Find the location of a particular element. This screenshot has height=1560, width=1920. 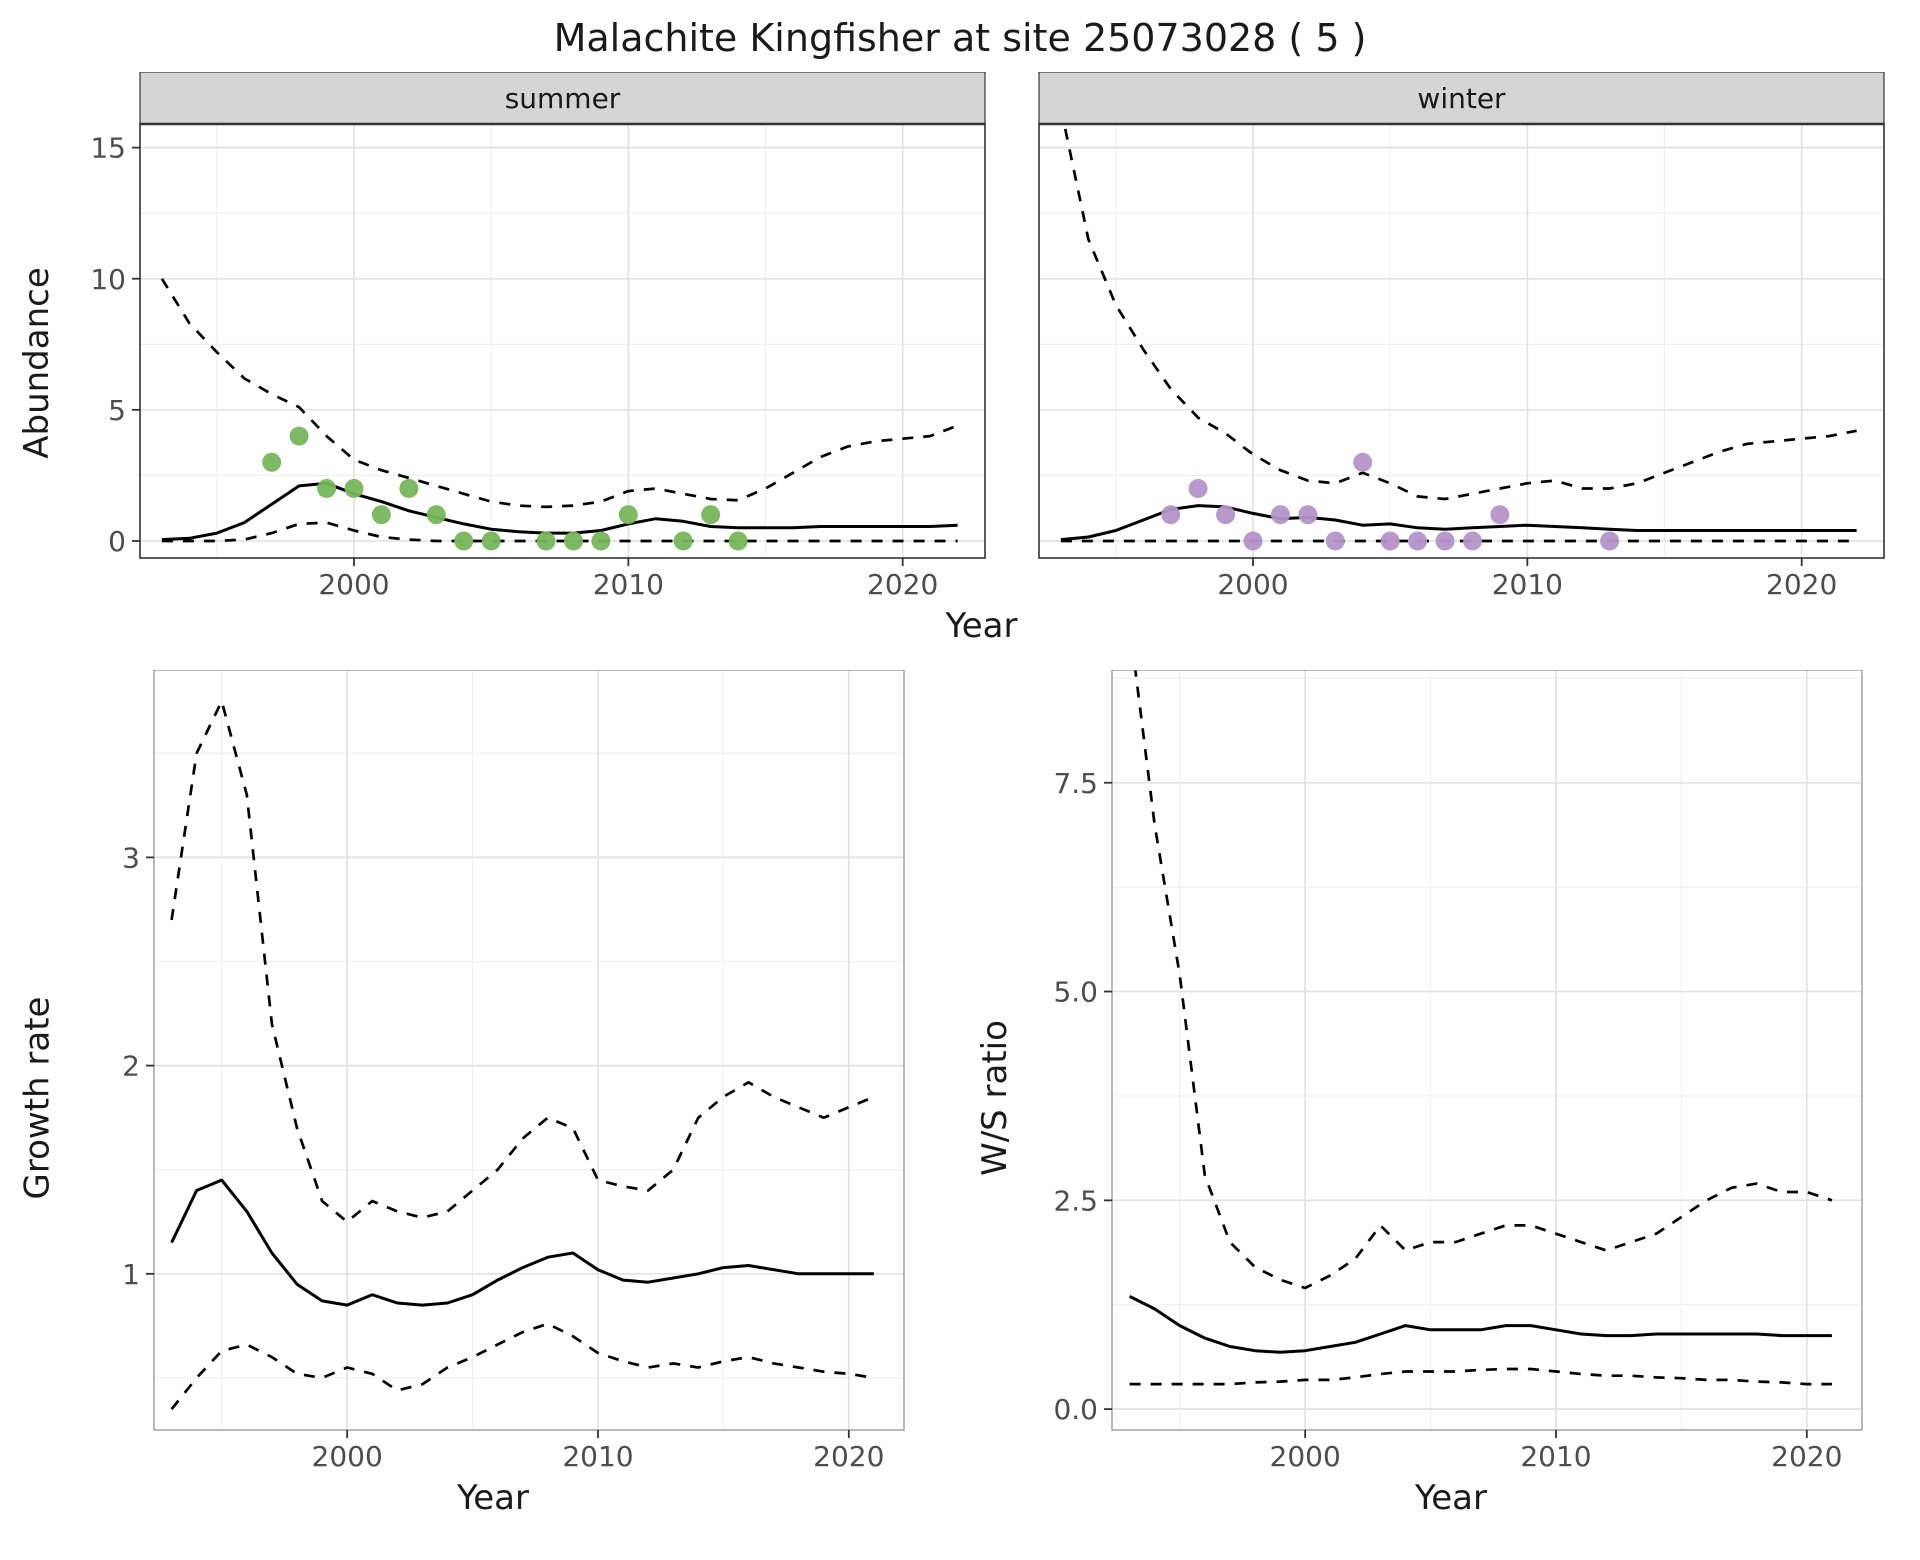

facet-gap is located at coordinates (1009, 337).